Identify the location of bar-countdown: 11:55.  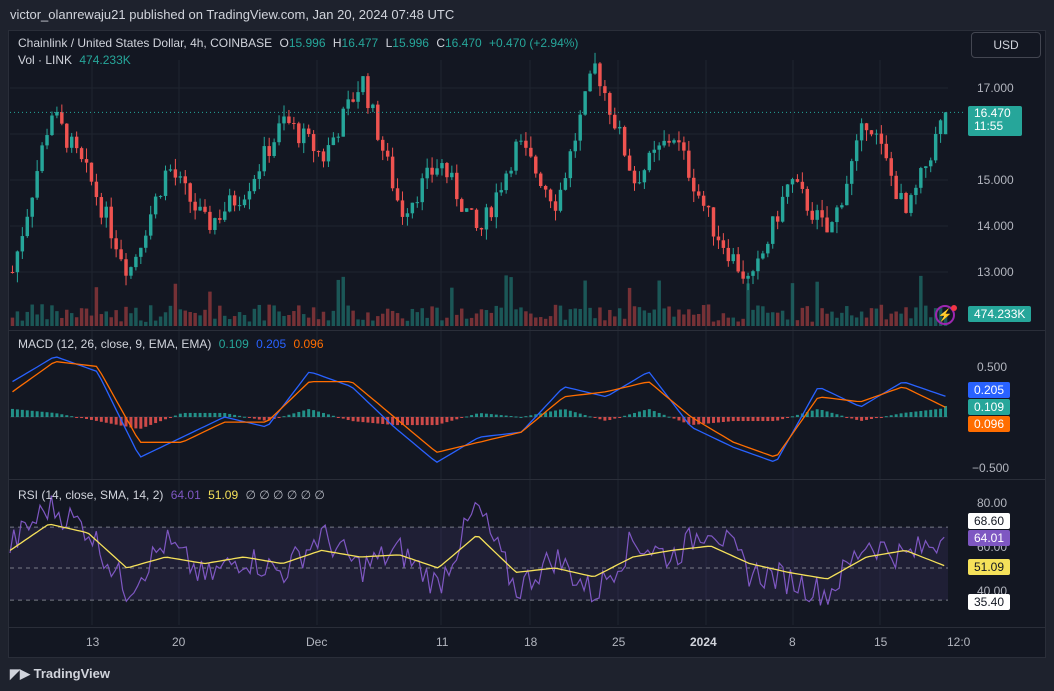
(989, 126).